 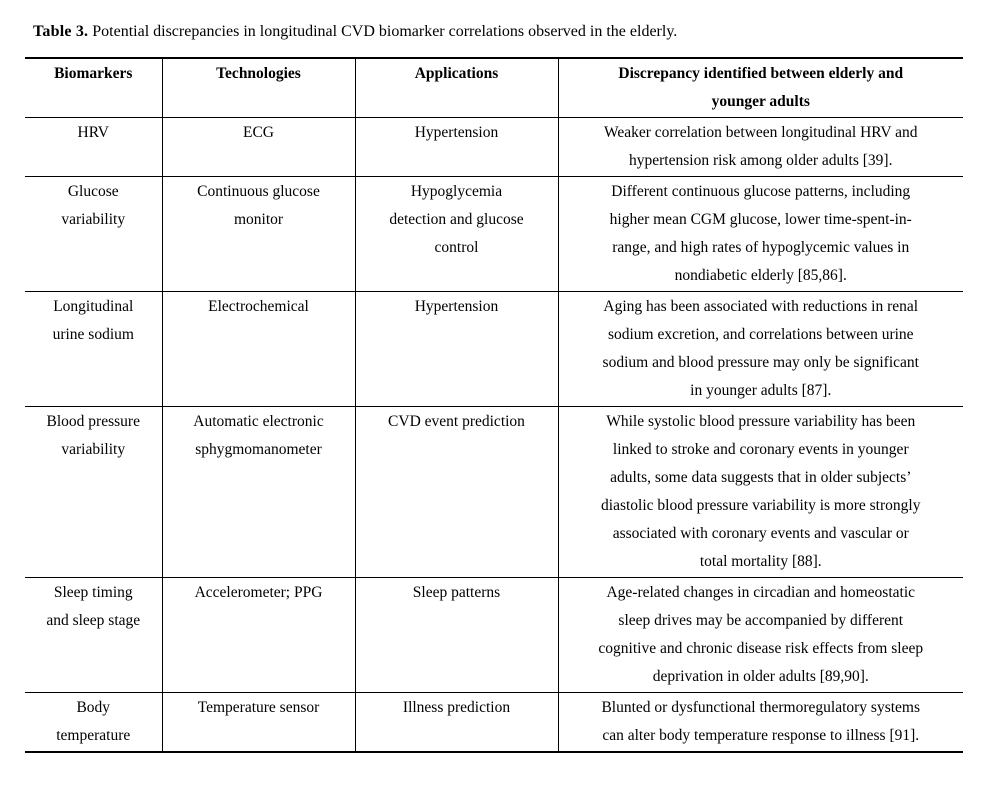 What do you see at coordinates (94, 349) in the screenshot?
I see `cell-biomarker: Longitudinal urine sodium` at bounding box center [94, 349].